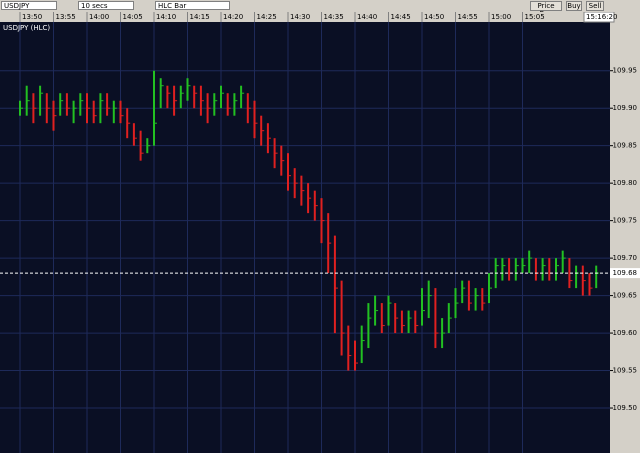  I want to click on current-time-box, so click(599, 17).